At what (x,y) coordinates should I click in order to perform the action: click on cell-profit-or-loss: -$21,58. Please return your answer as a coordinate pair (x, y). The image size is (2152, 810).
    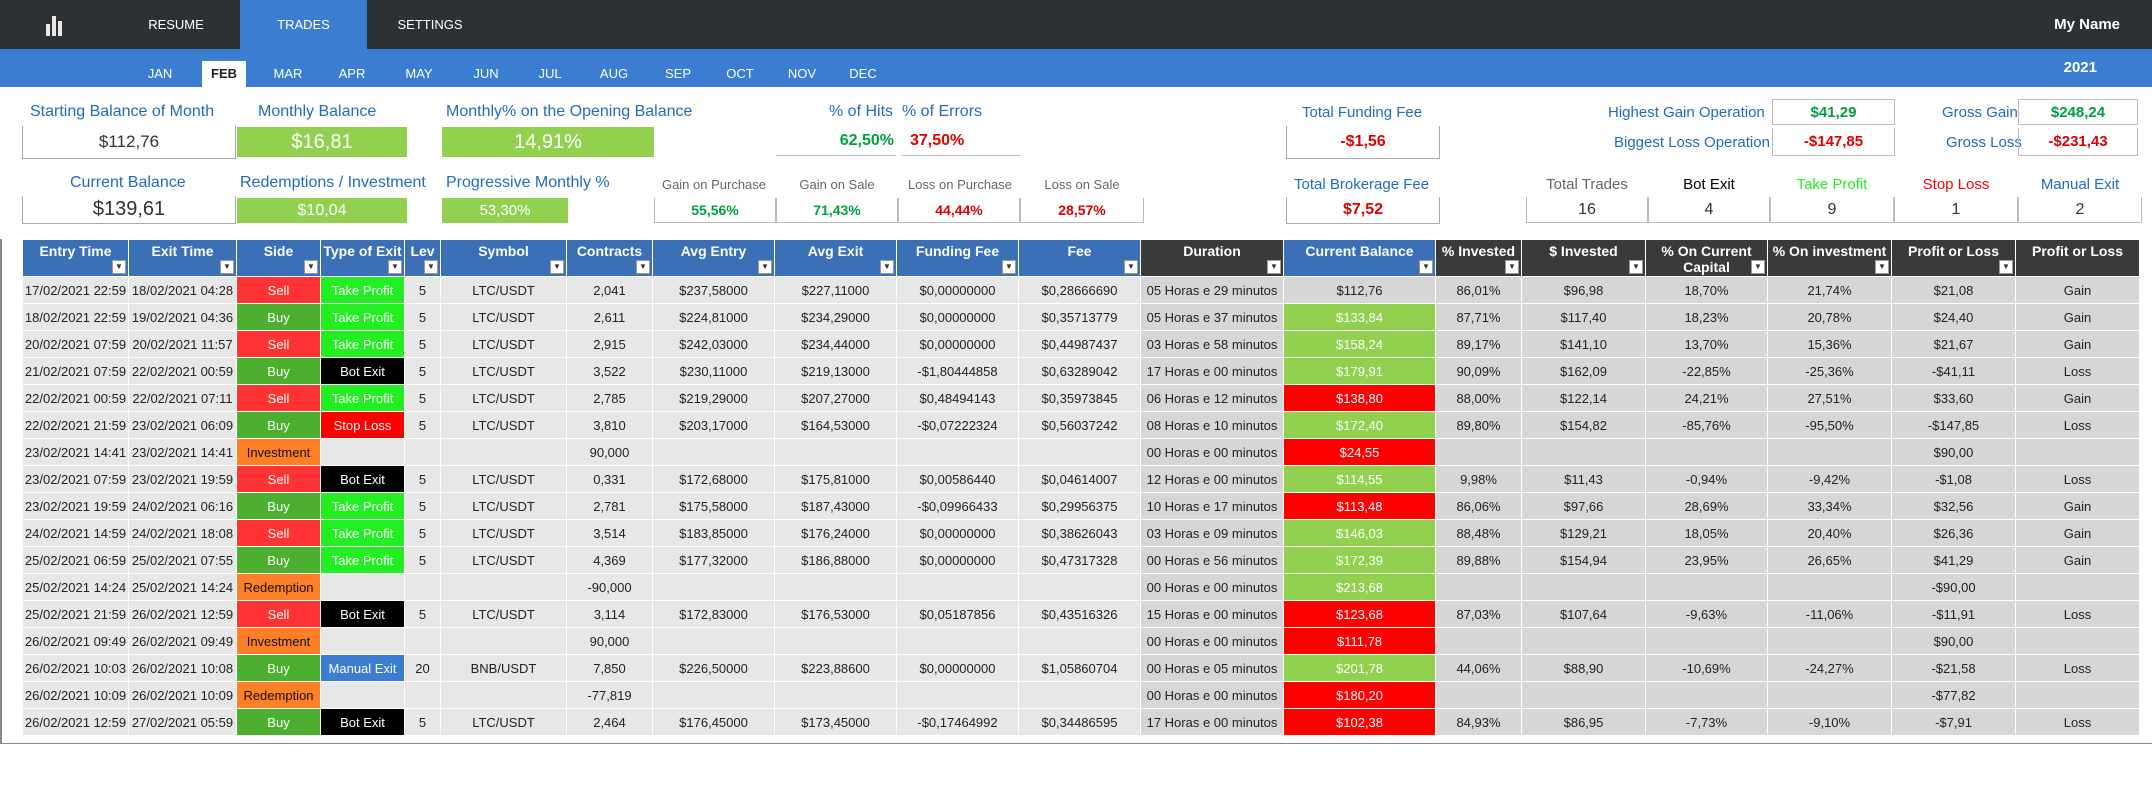
    Looking at the image, I should click on (1953, 668).